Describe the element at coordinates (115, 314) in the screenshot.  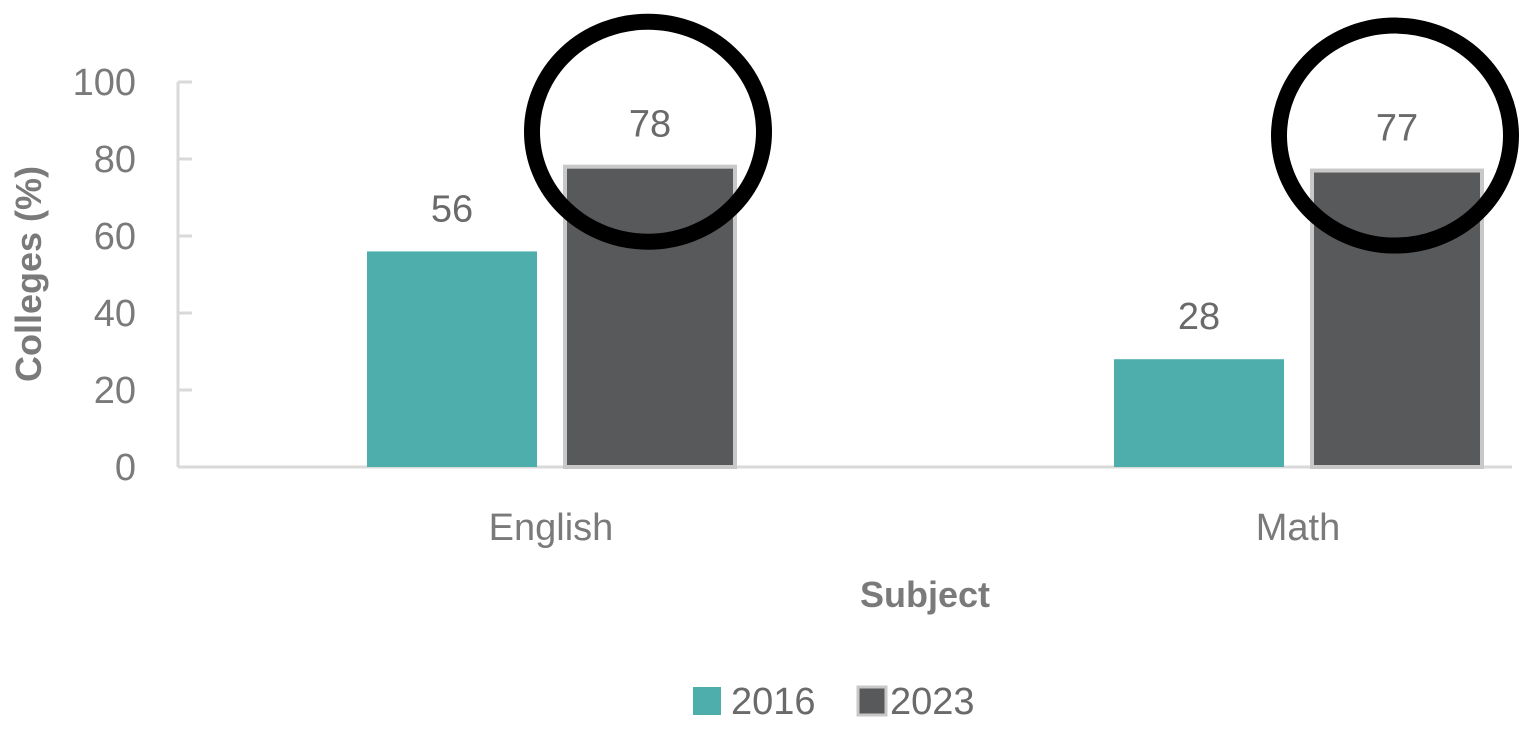
I see `y-tick-label-40: 40` at that location.